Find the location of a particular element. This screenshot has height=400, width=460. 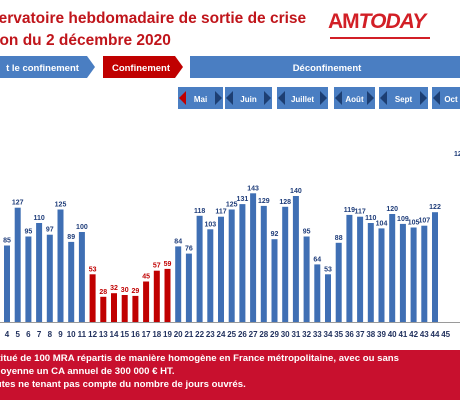

category-label-25: 25 is located at coordinates (231, 334).